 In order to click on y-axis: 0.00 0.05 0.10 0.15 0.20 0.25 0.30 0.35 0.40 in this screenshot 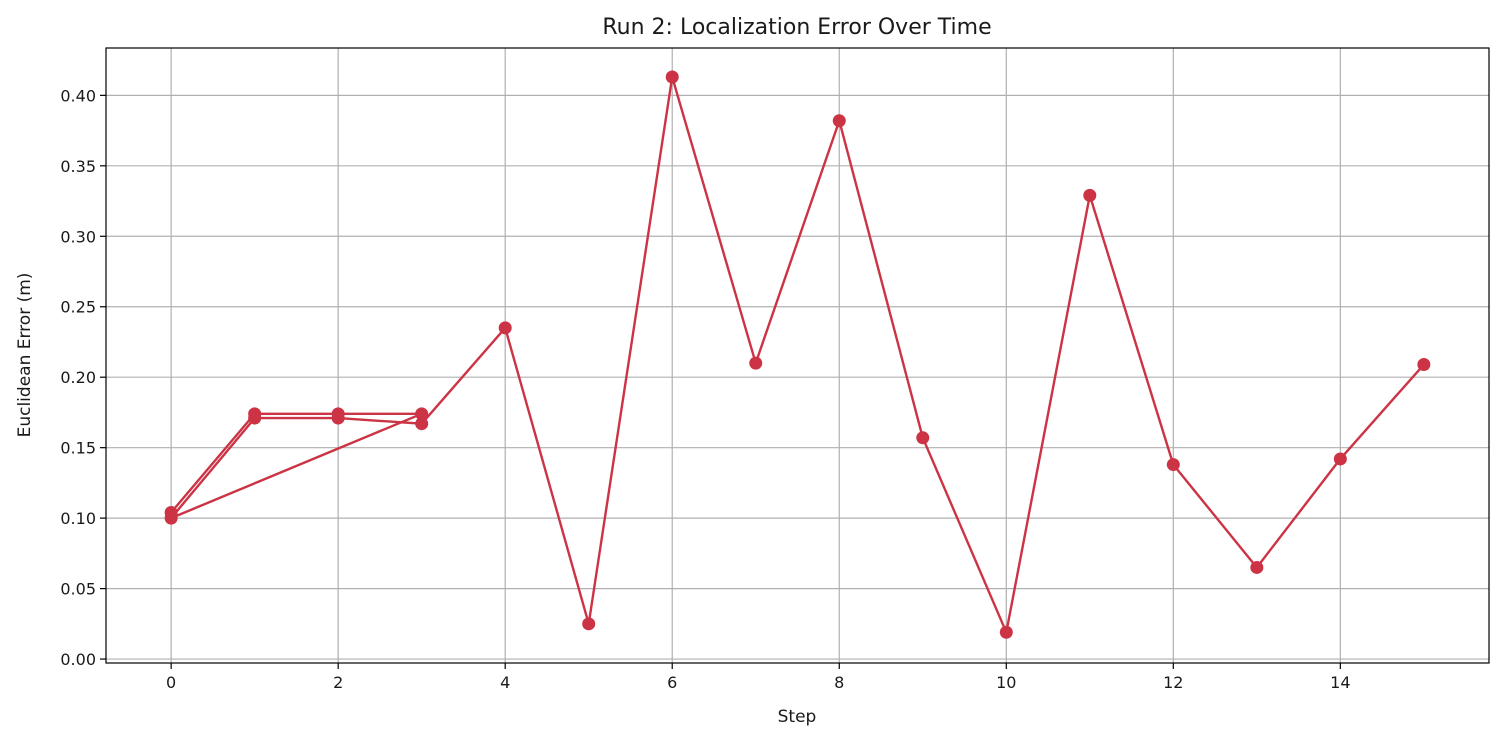, I will do `click(83, 377)`.